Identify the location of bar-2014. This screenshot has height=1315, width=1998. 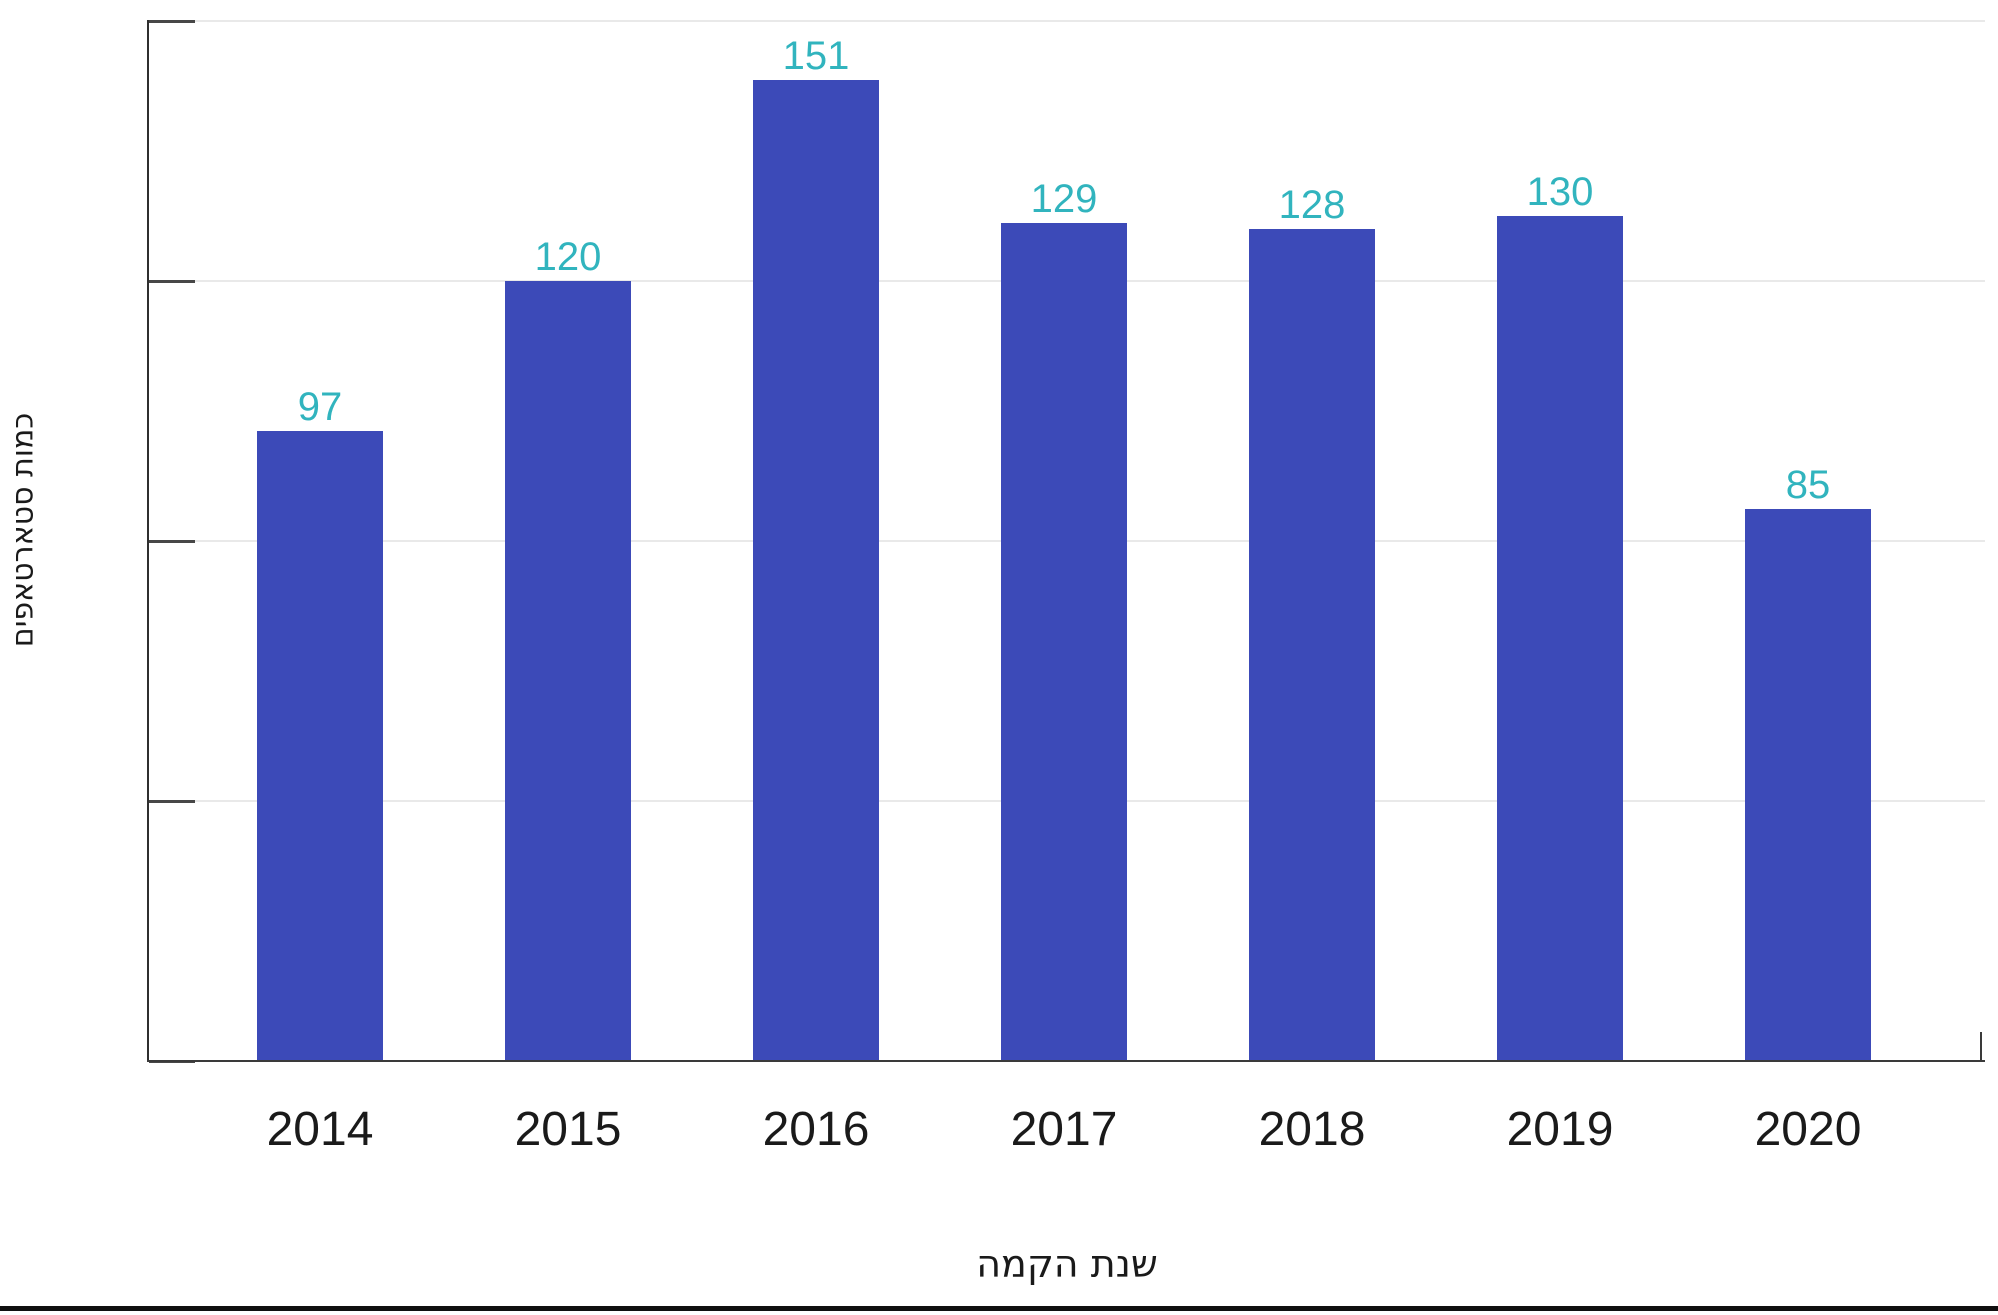
(320, 745).